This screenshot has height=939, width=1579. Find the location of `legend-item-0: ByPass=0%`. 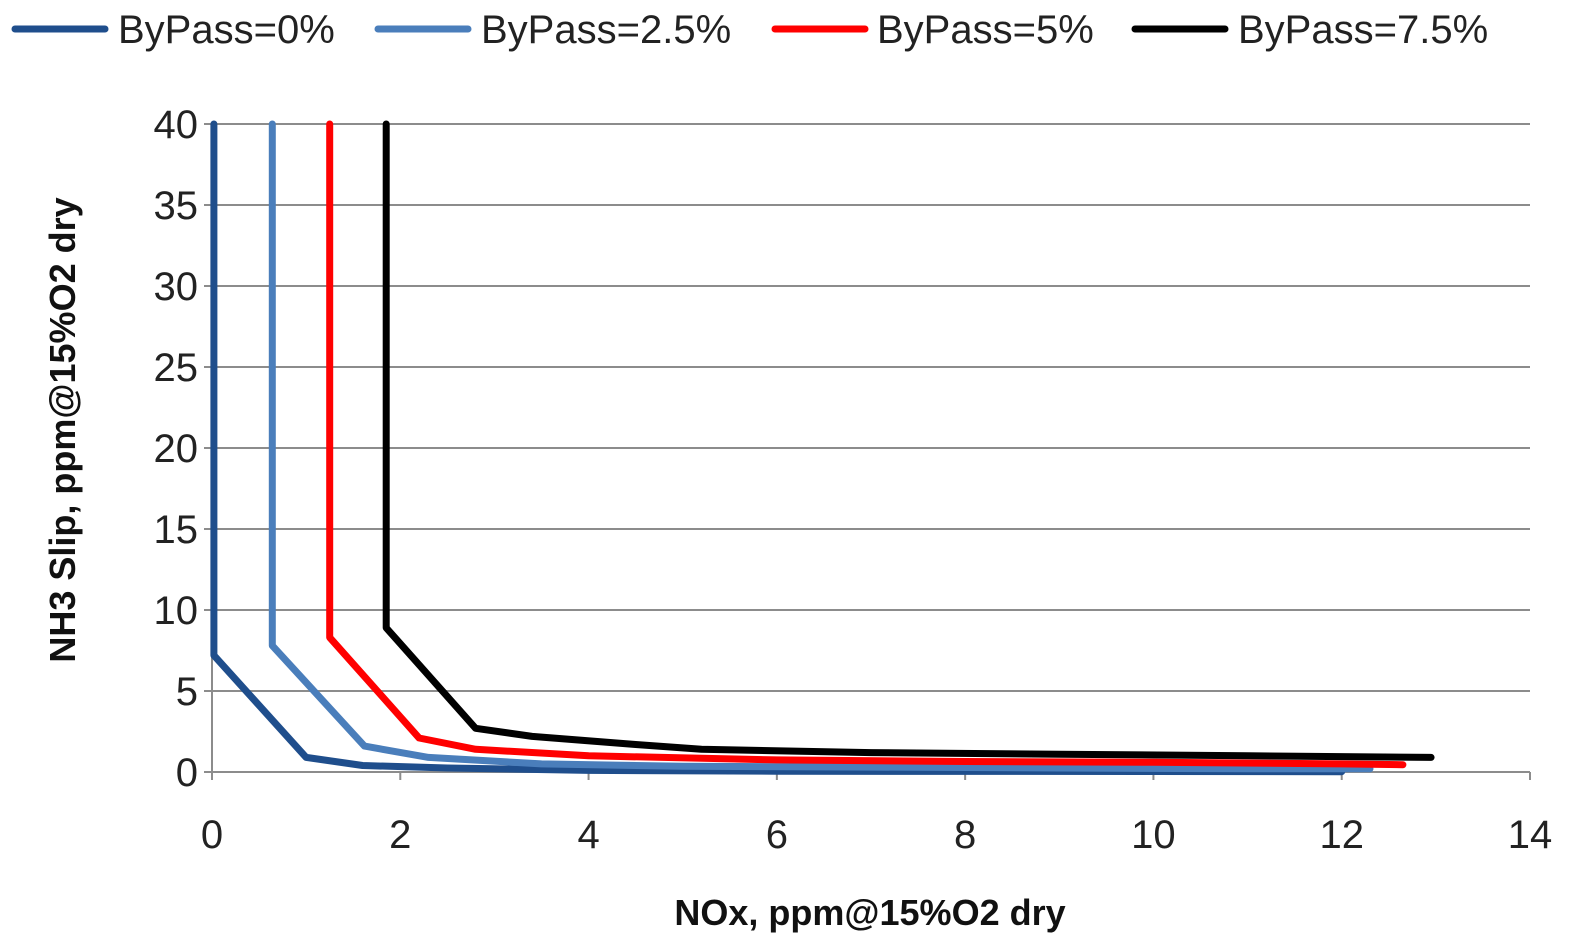

legend-item-0: ByPass=0% is located at coordinates (173, 30).